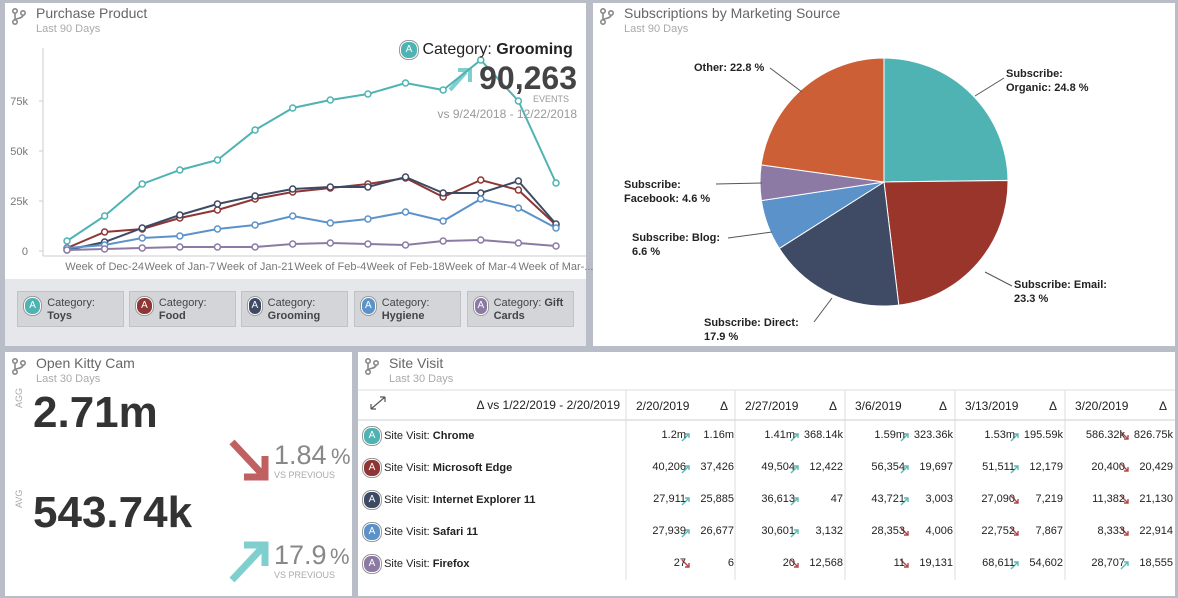  Describe the element at coordinates (669, 531) in the screenshot. I see `cell-value: 27,939` at that location.